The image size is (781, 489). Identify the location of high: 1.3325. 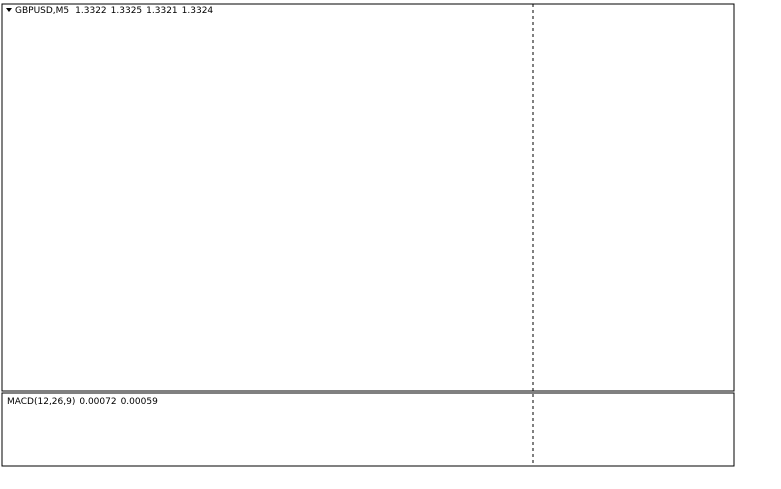
(127, 11).